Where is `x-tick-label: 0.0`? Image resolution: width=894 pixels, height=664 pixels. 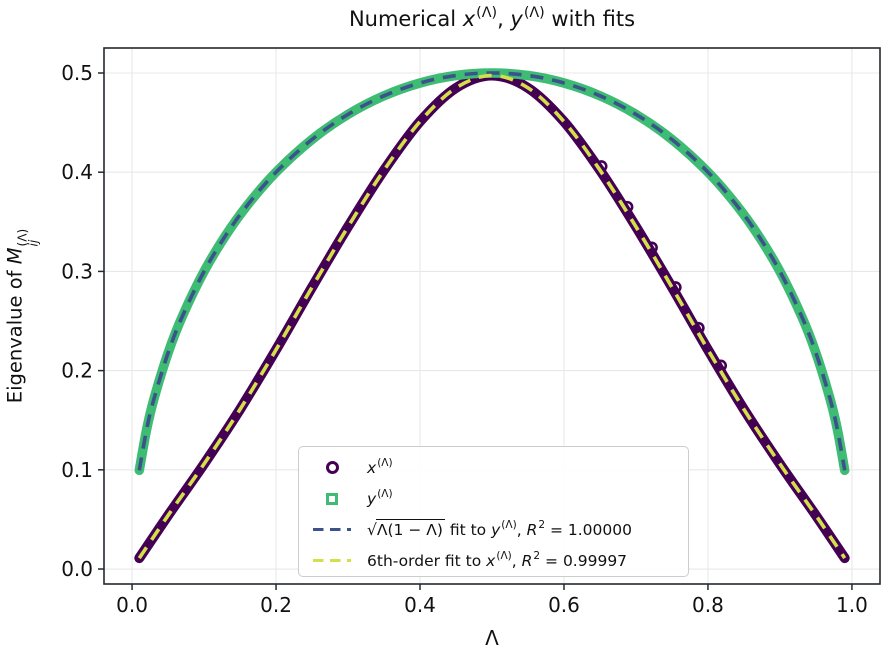 x-tick-label: 0.0 is located at coordinates (132, 605).